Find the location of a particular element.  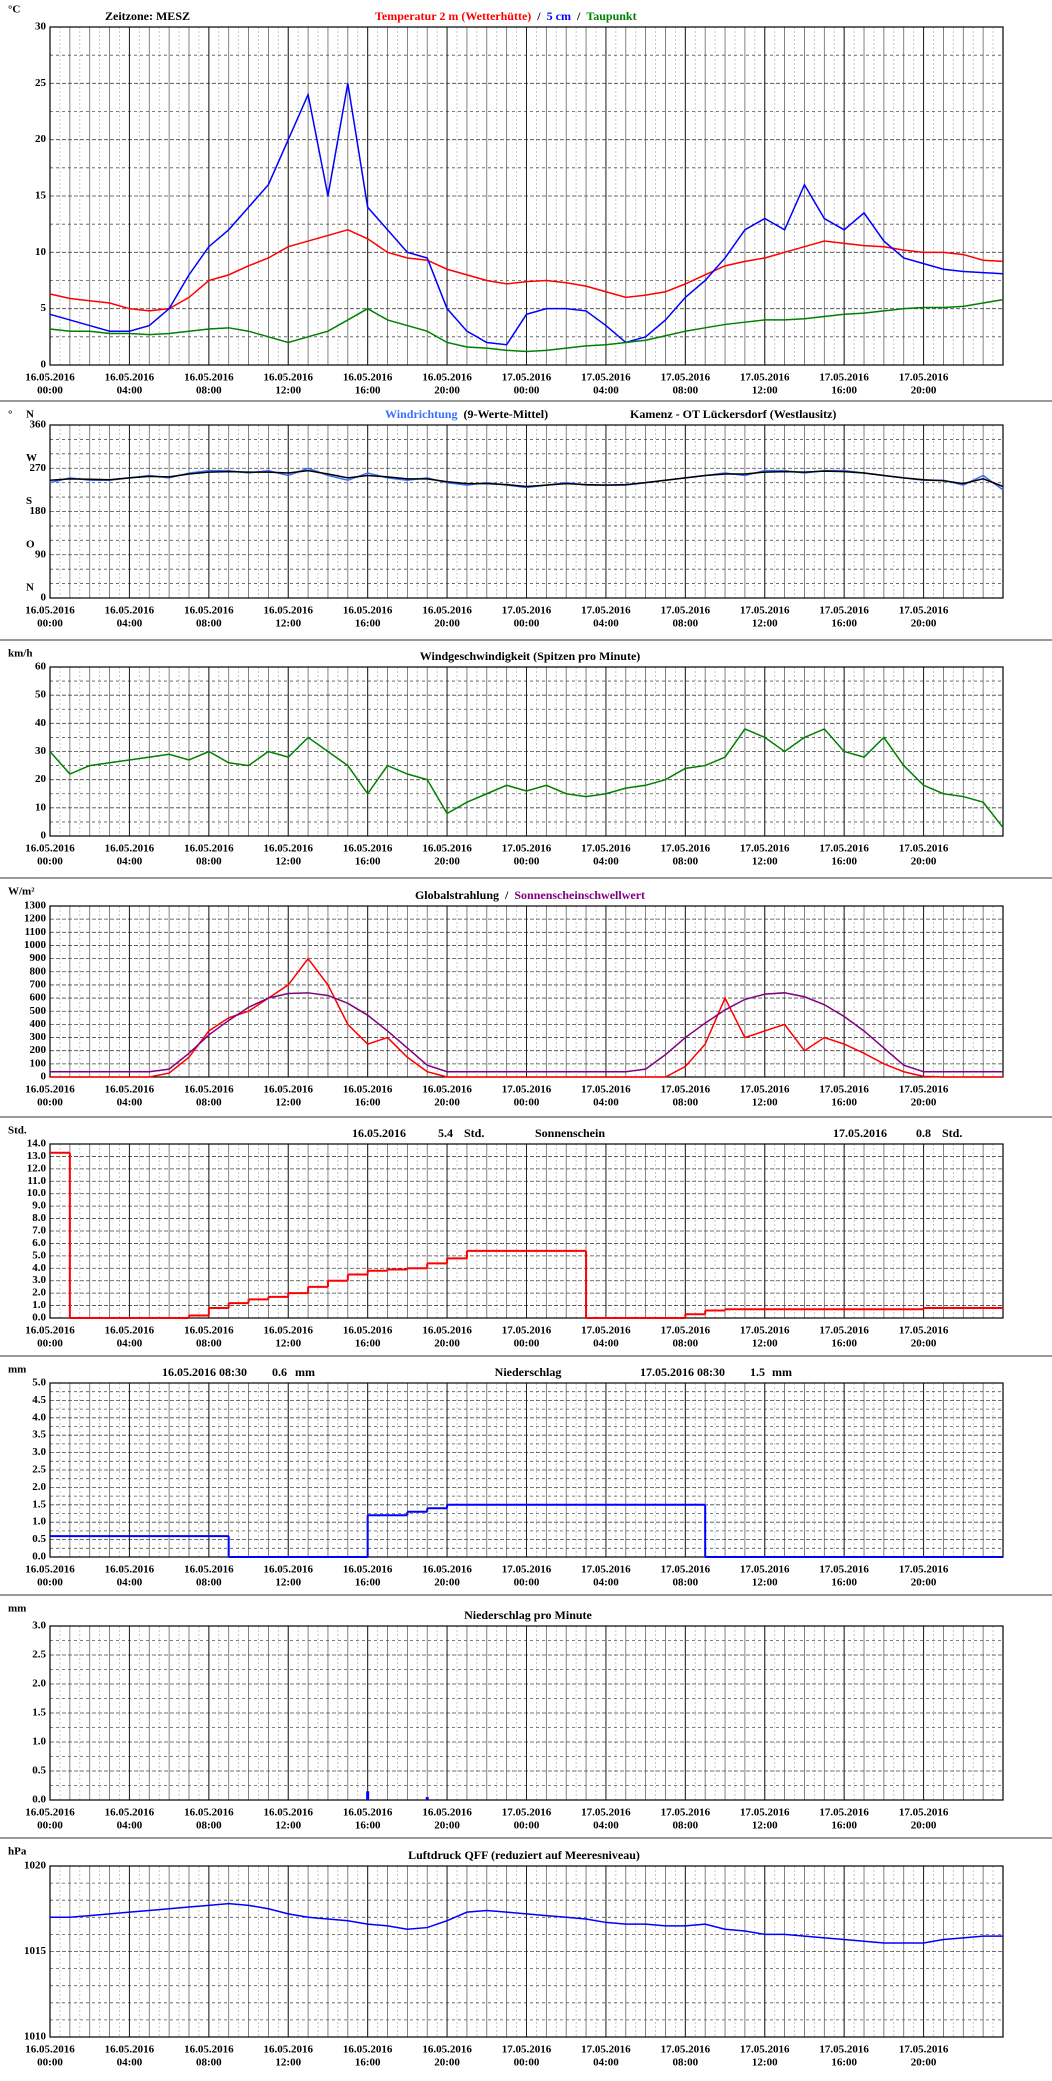

title-part: Temperatur 2 m (Wetterhütte) is located at coordinates (453, 16).